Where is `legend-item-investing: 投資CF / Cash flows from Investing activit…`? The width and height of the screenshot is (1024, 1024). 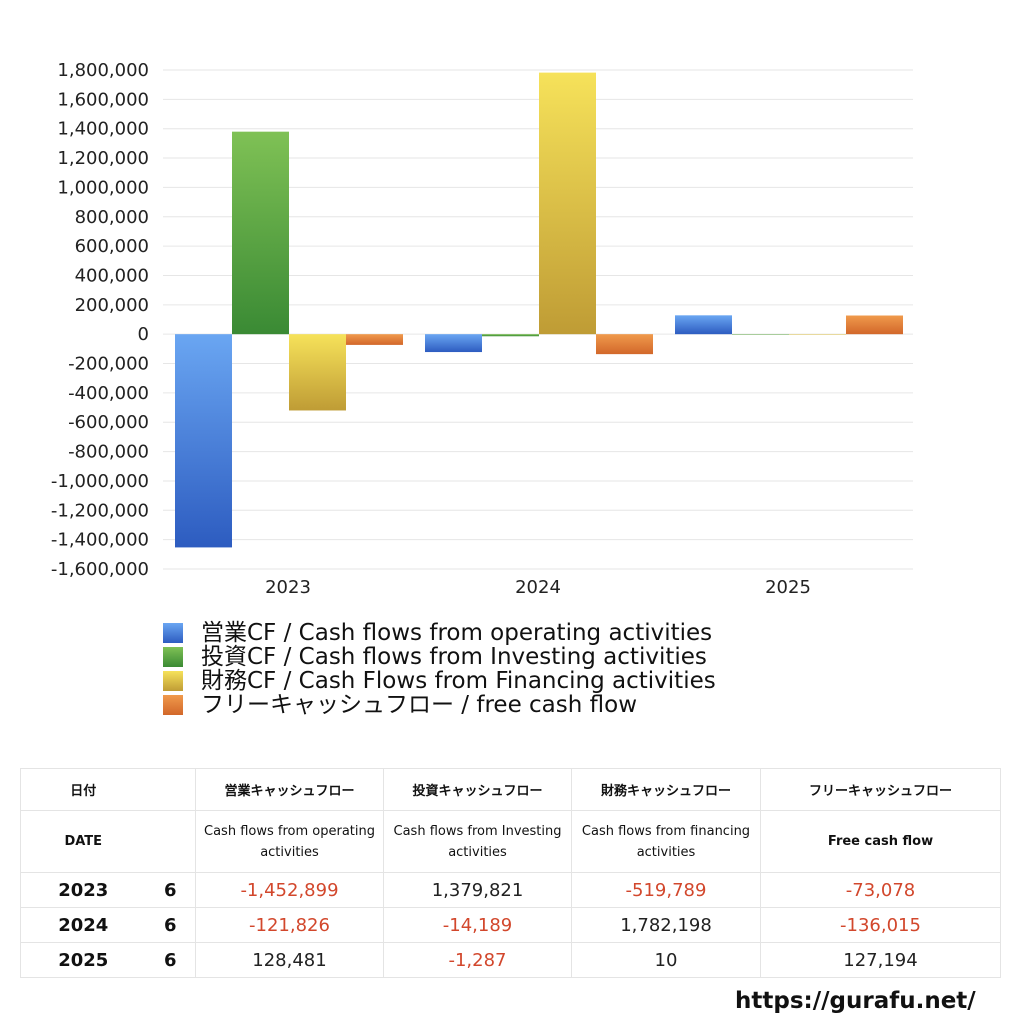 legend-item-investing: 投資CF / Cash flows from Investing activit… is located at coordinates (439, 657).